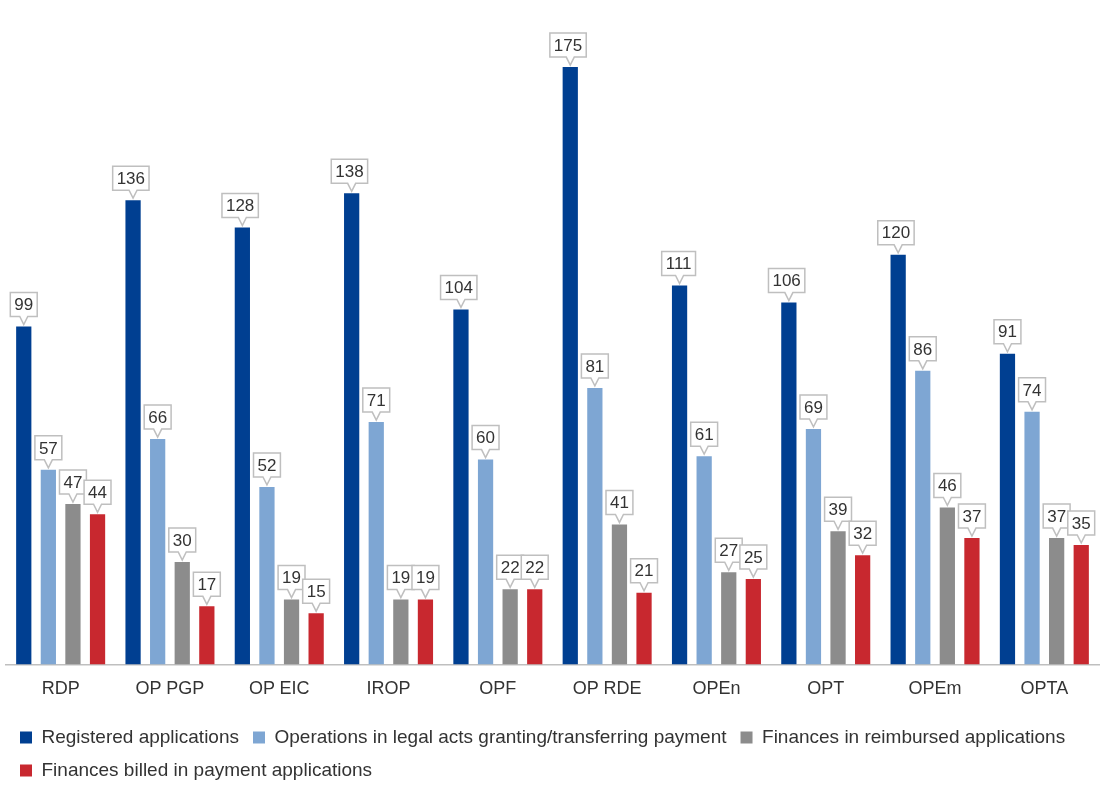  What do you see at coordinates (838, 509) in the screenshot?
I see `data-label: 39` at bounding box center [838, 509].